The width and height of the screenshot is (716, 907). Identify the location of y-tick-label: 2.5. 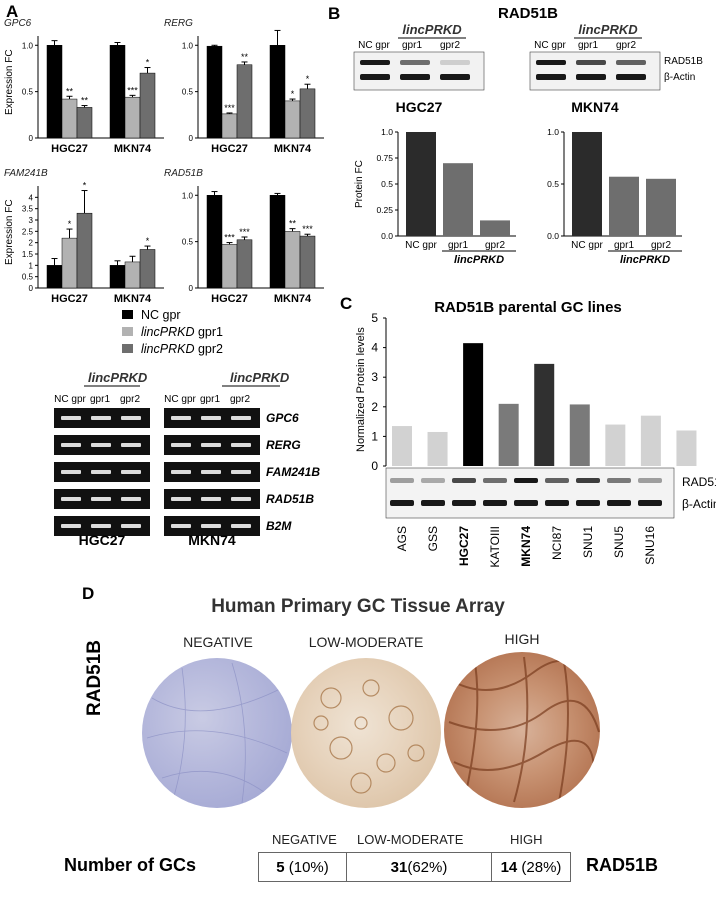
(28, 231).